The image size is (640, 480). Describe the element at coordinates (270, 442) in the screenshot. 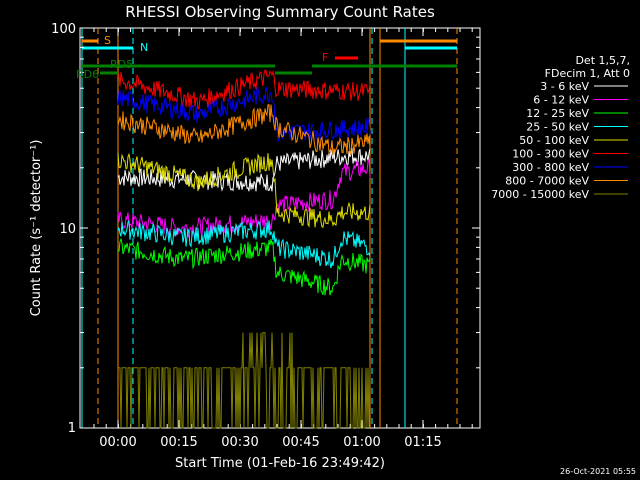

I see `x-tick-labels: 00:00 00:15 00:30 00:45 01:00 01:15` at that location.